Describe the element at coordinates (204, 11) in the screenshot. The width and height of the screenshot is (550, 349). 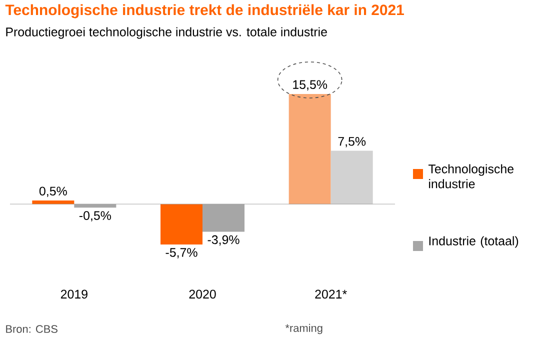
I see `chart-title: Technologische industrie trekt de industriële kar in 2021` at that location.